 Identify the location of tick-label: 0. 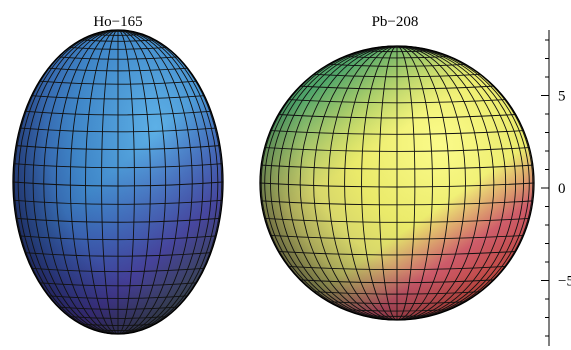
(562, 189).